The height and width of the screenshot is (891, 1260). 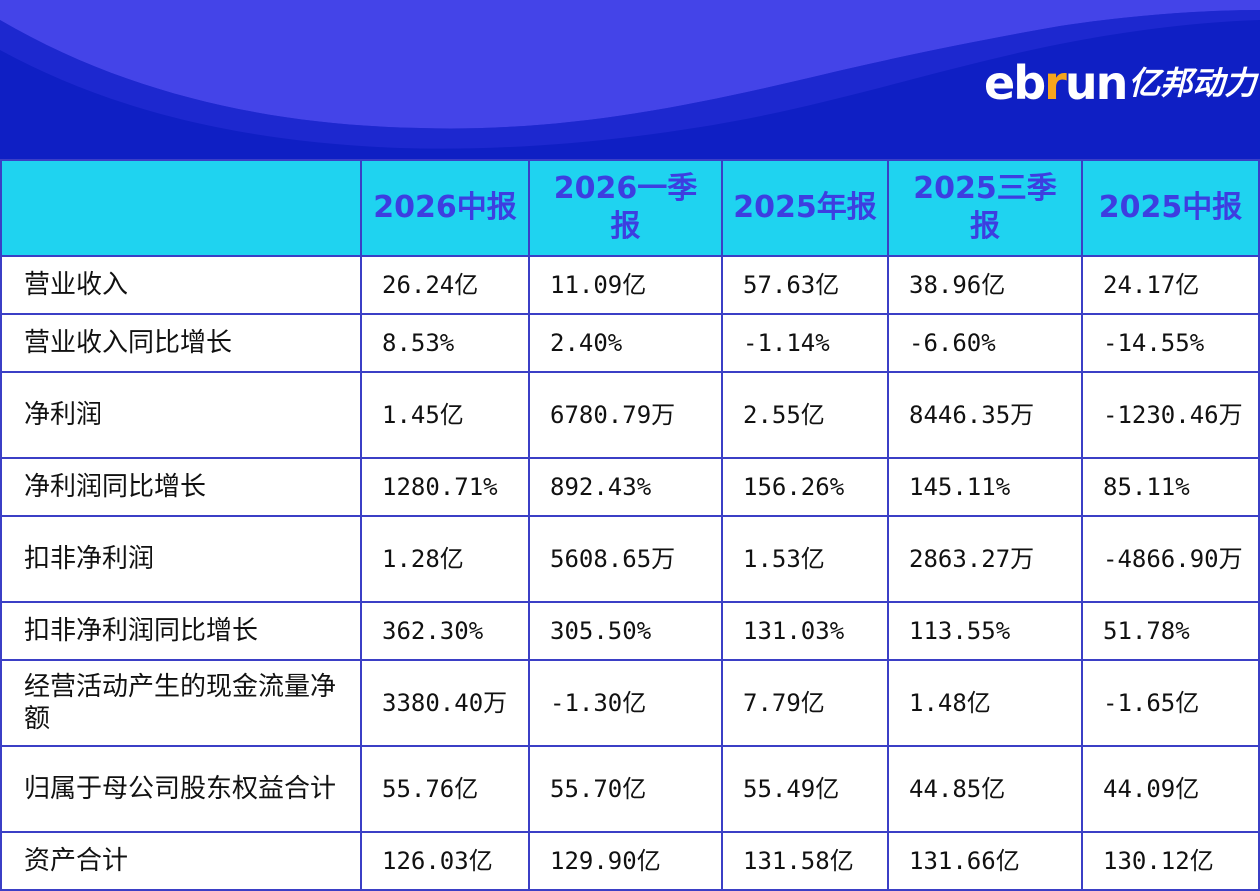 What do you see at coordinates (805, 415) in the screenshot?
I see `table-cell: 2.55亿` at bounding box center [805, 415].